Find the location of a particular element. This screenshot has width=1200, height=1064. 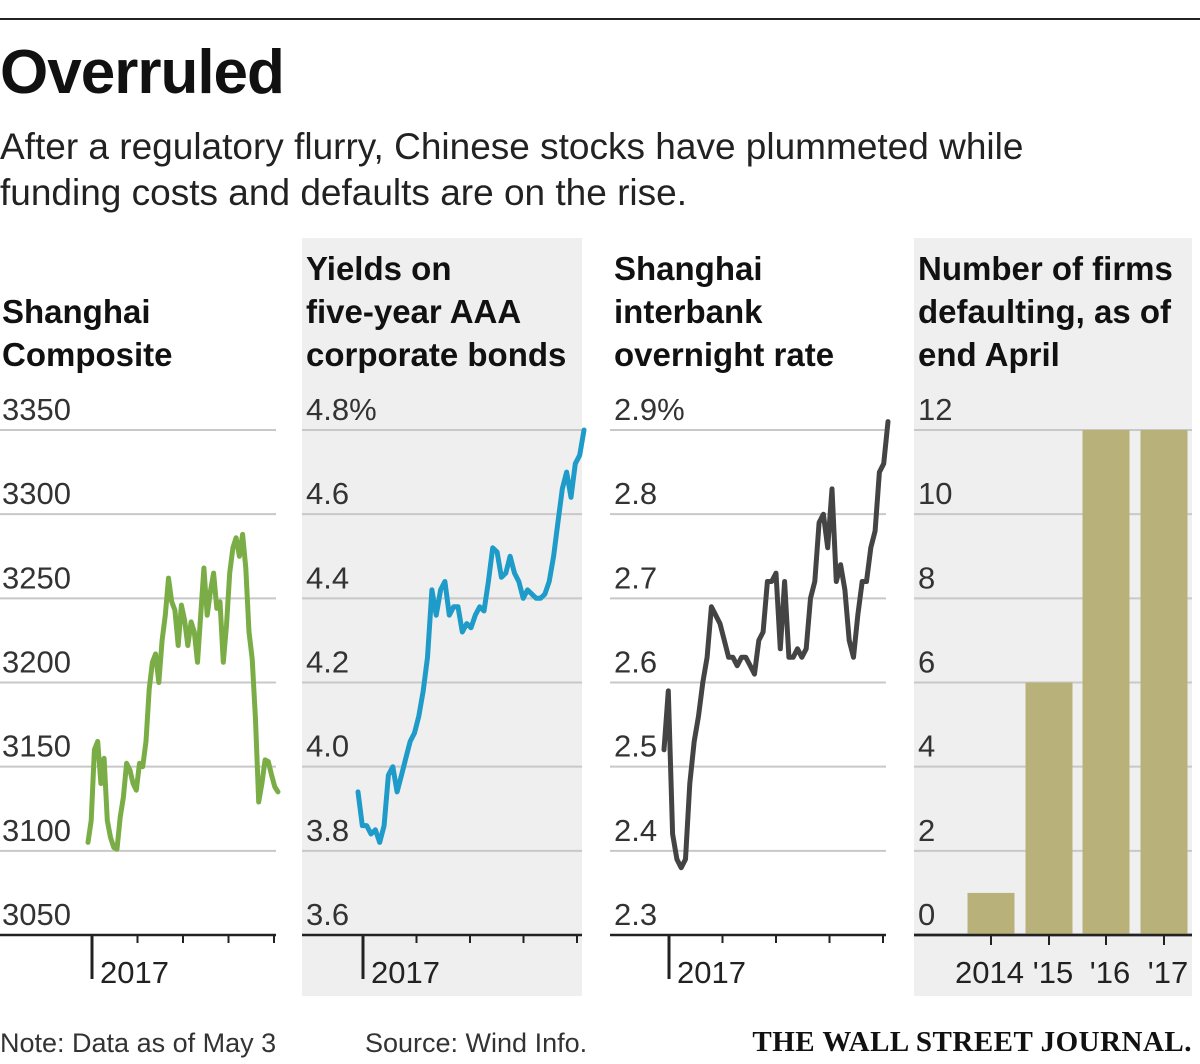

y-tick-label: 3200 is located at coordinates (36, 662).